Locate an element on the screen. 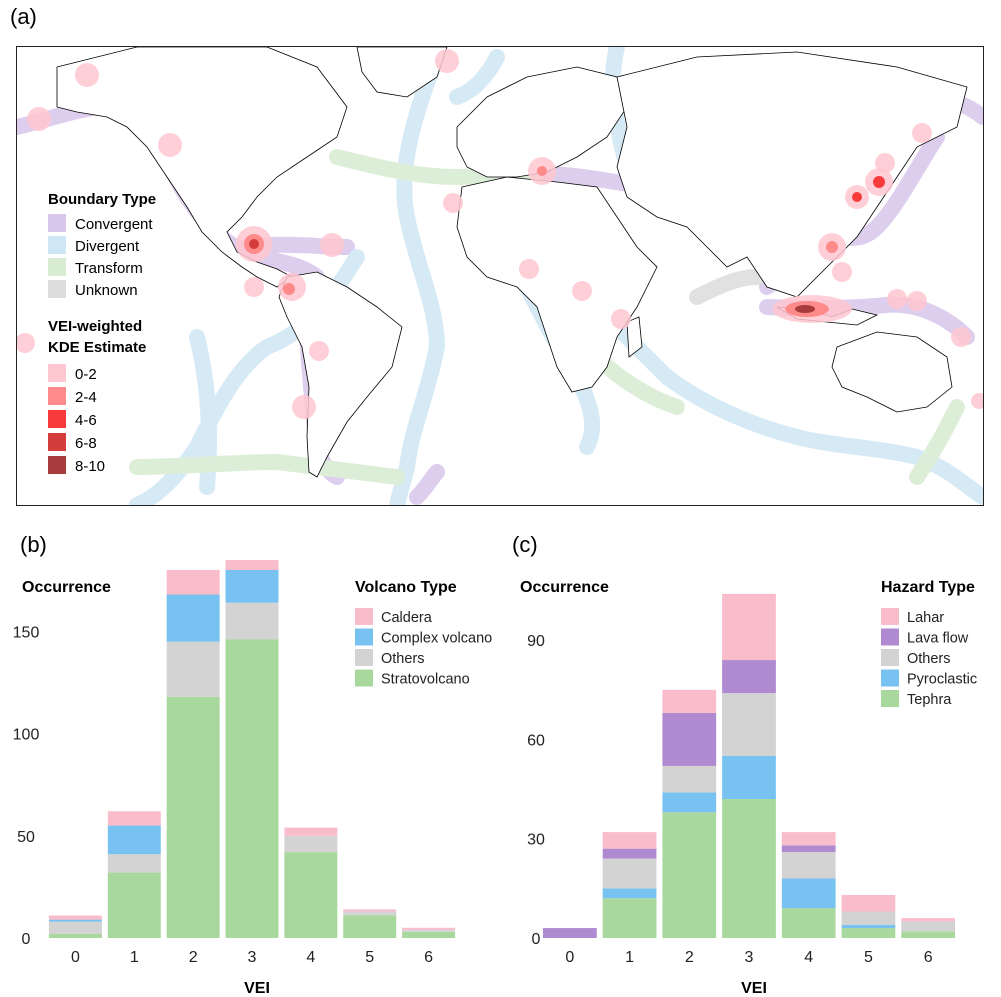  x-tick-label: 5 is located at coordinates (369, 957).